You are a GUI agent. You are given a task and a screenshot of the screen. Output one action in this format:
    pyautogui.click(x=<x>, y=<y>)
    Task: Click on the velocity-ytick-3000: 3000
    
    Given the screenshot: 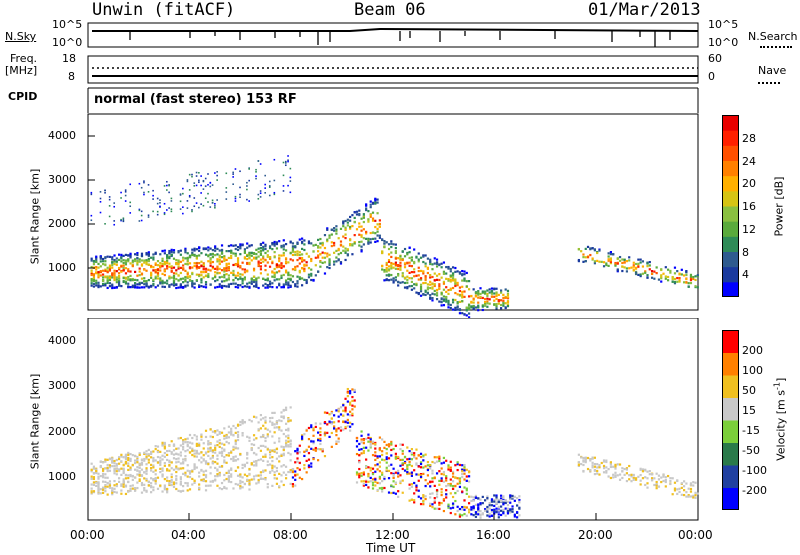 What is the action you would take?
    pyautogui.click(x=62, y=385)
    